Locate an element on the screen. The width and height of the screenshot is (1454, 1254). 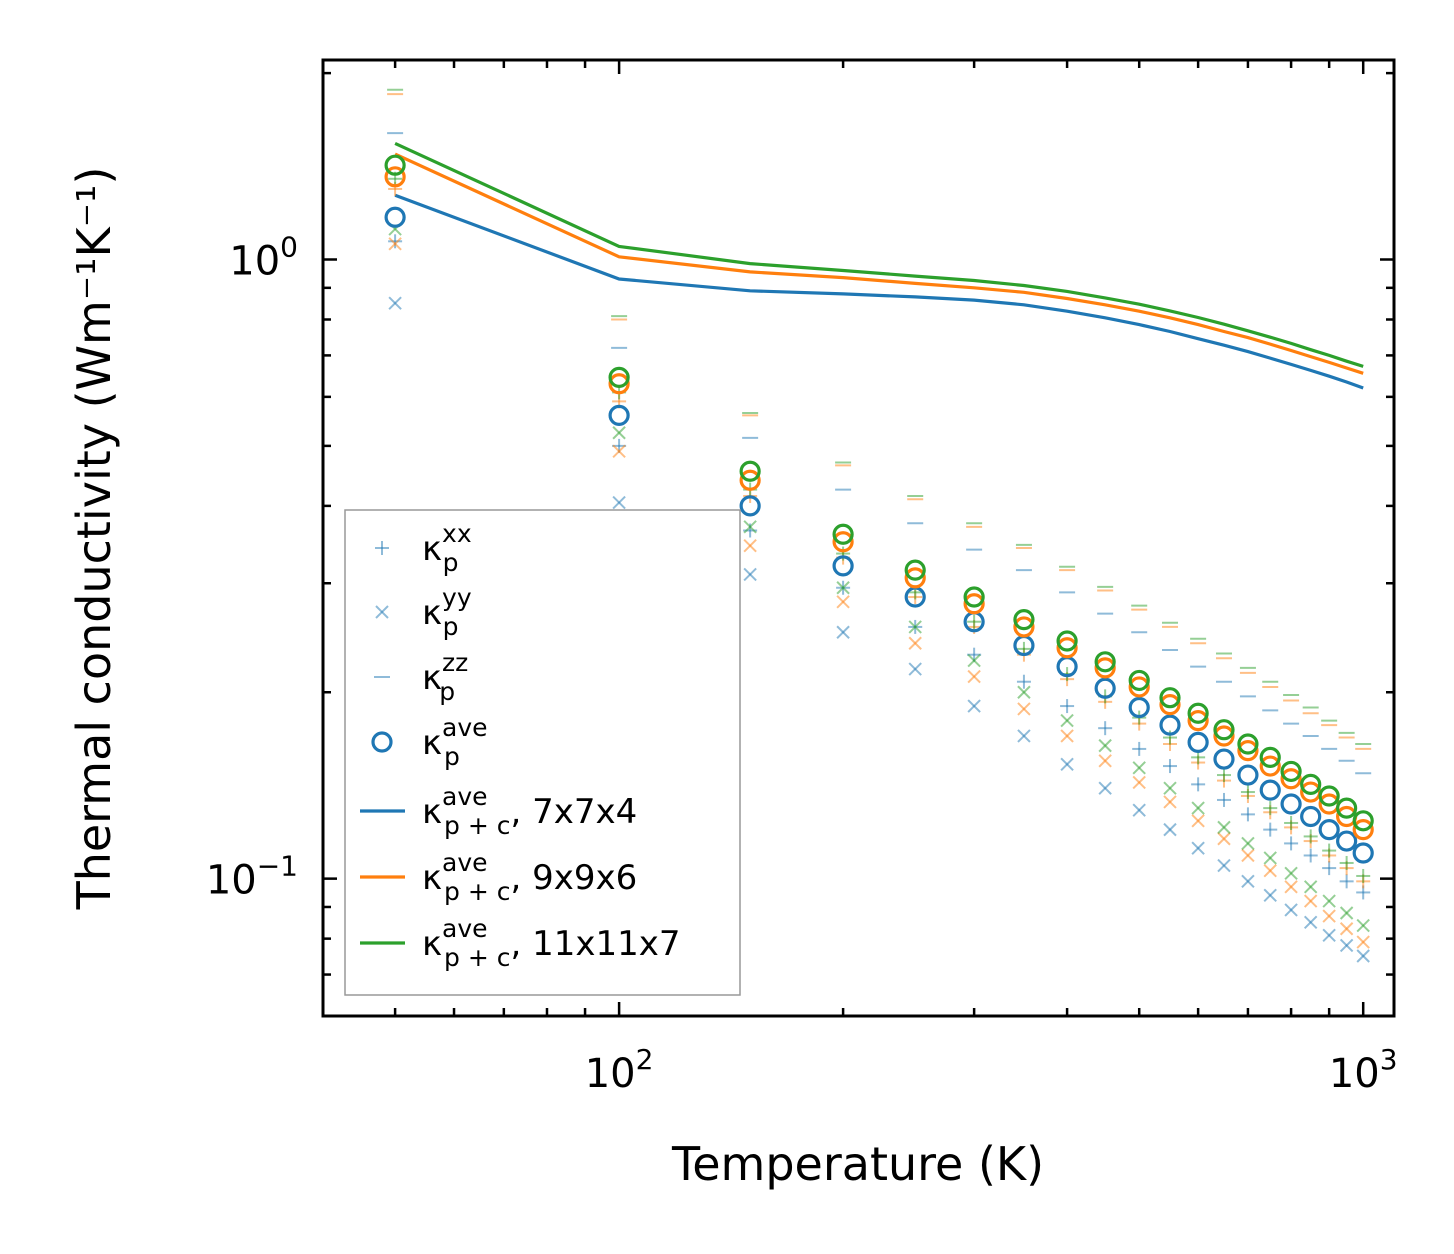
series-lines is located at coordinates (879, 265).